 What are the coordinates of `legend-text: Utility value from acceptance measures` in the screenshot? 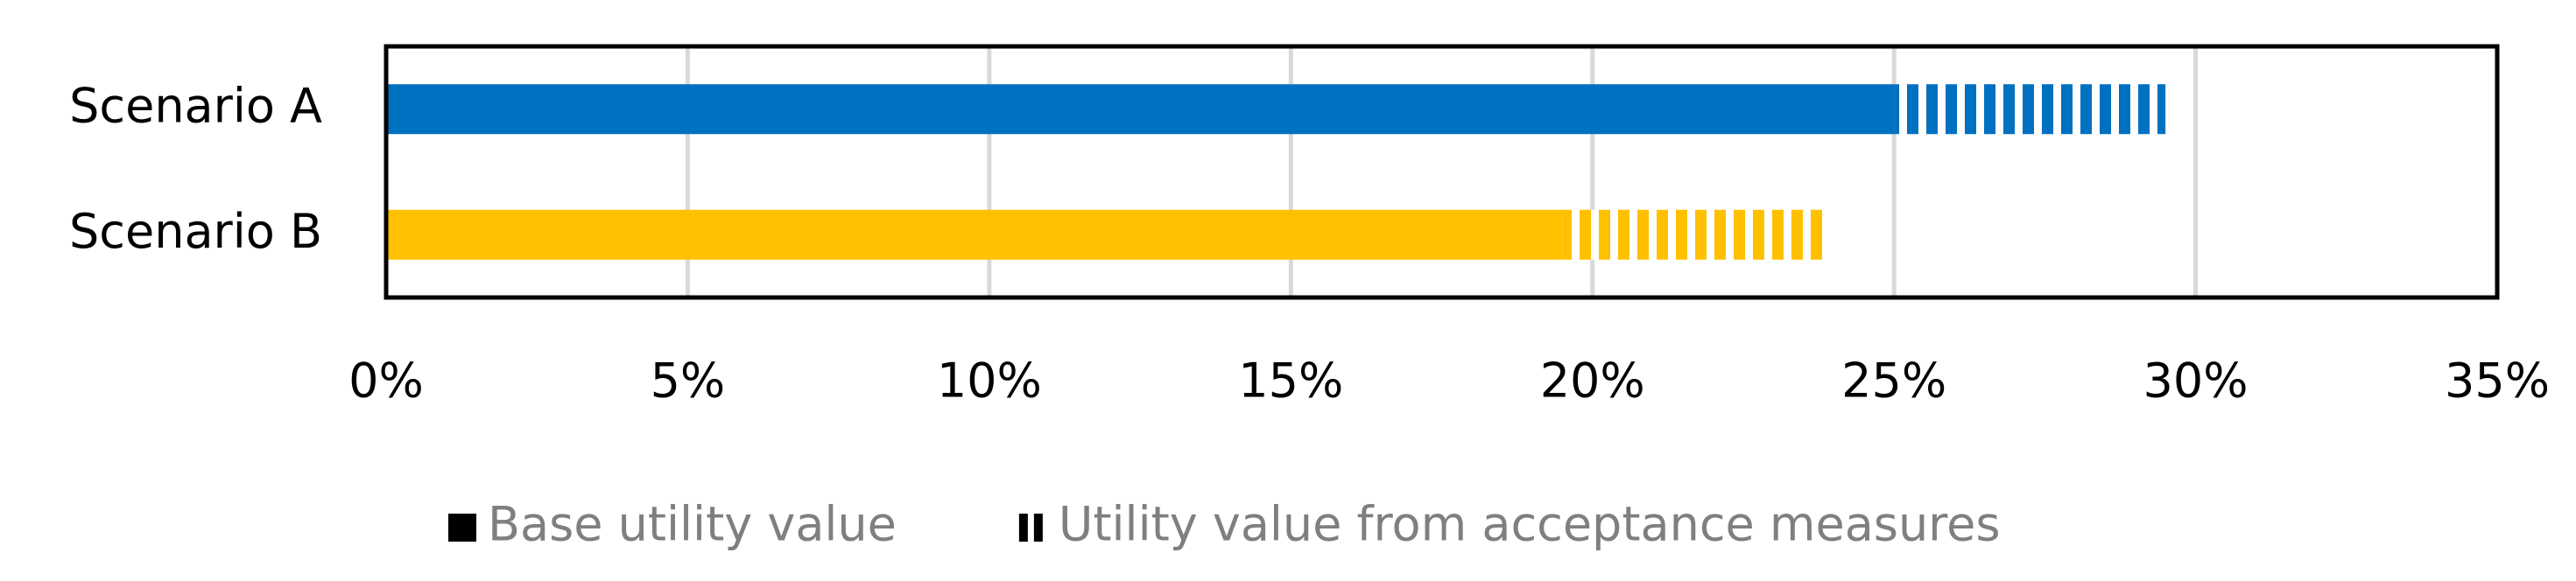 It's located at (1530, 524).